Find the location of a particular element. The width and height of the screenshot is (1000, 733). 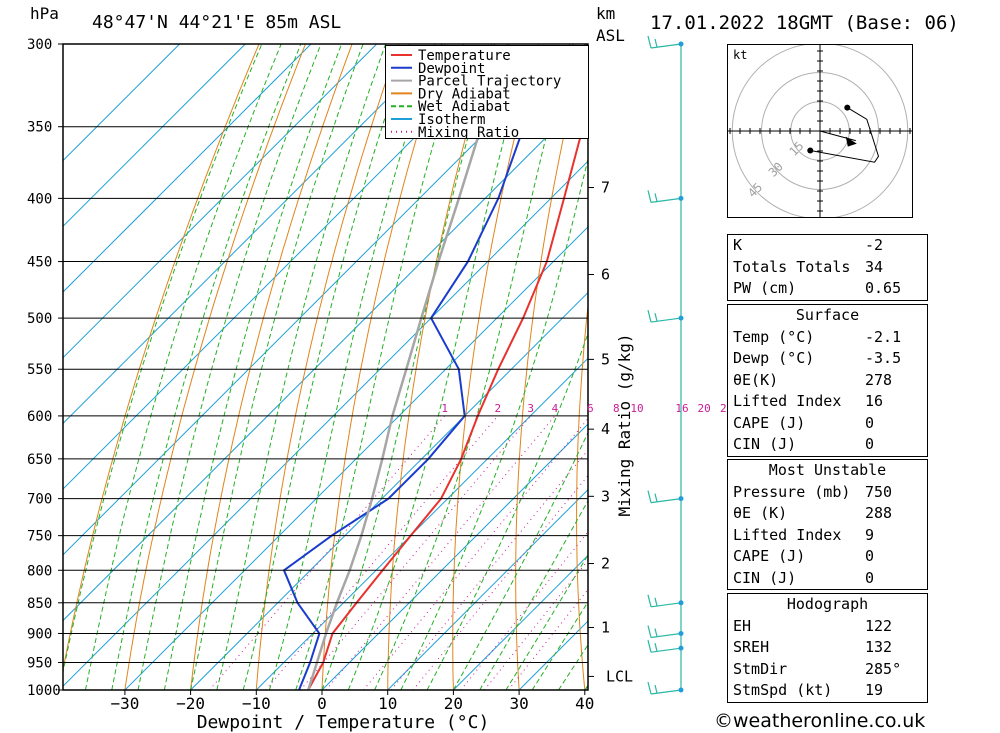

km-label: km is located at coordinates (606, 13).